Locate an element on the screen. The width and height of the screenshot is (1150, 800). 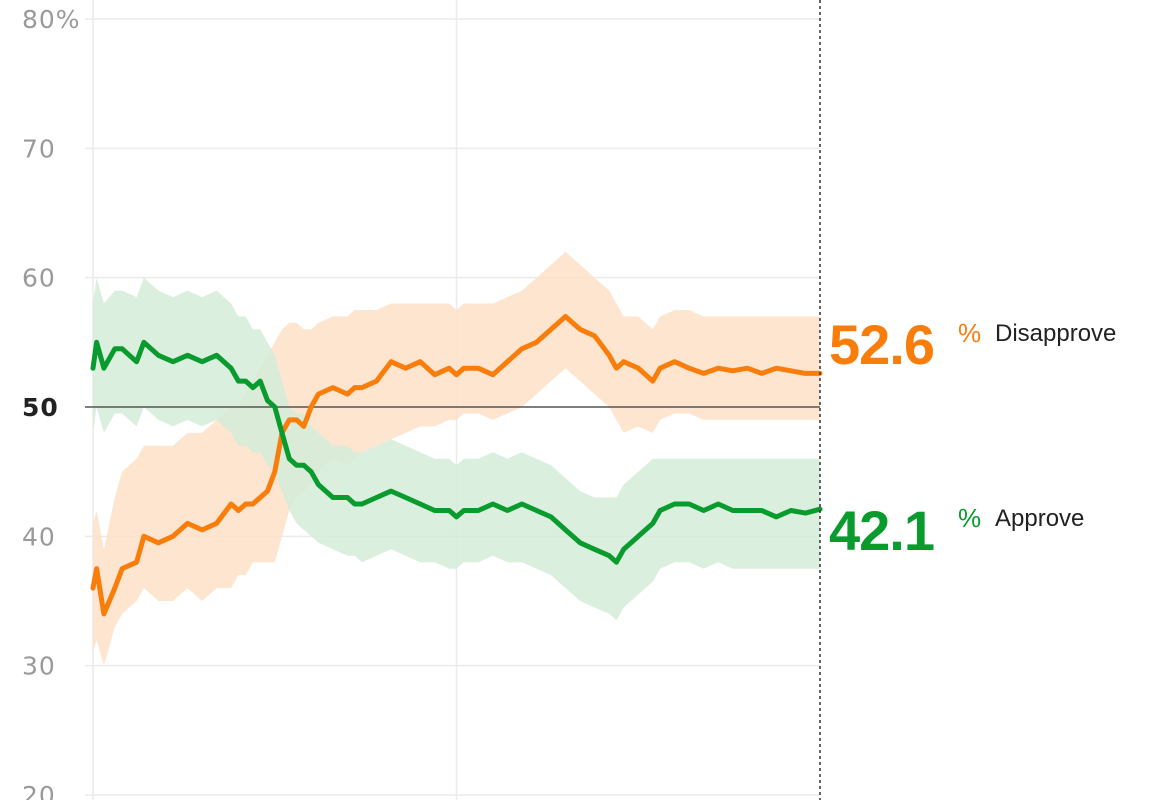
y-tick-label-60: 60 is located at coordinates (39, 278).